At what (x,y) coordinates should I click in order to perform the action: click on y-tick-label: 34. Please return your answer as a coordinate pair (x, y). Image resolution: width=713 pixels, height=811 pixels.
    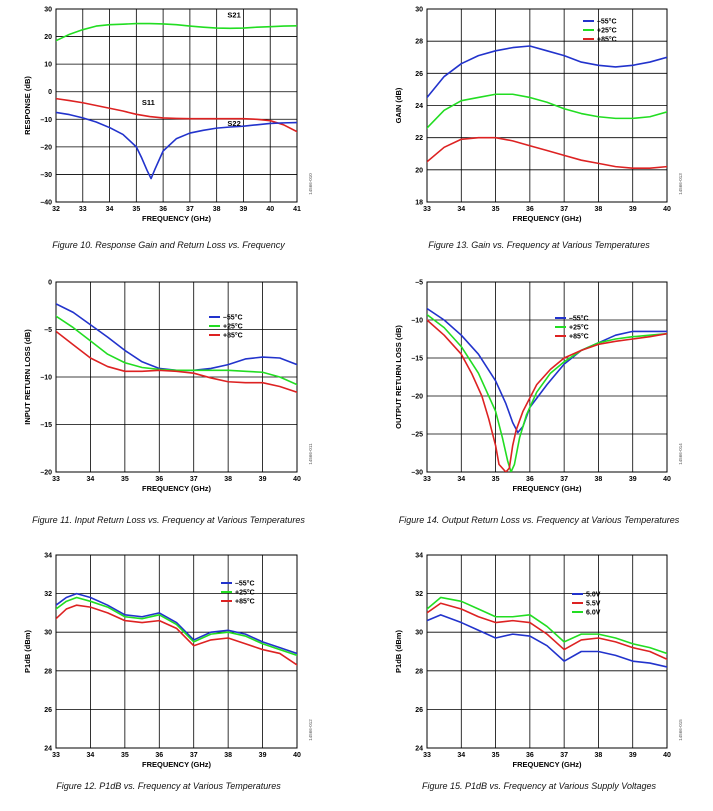
    Looking at the image, I should click on (419, 556).